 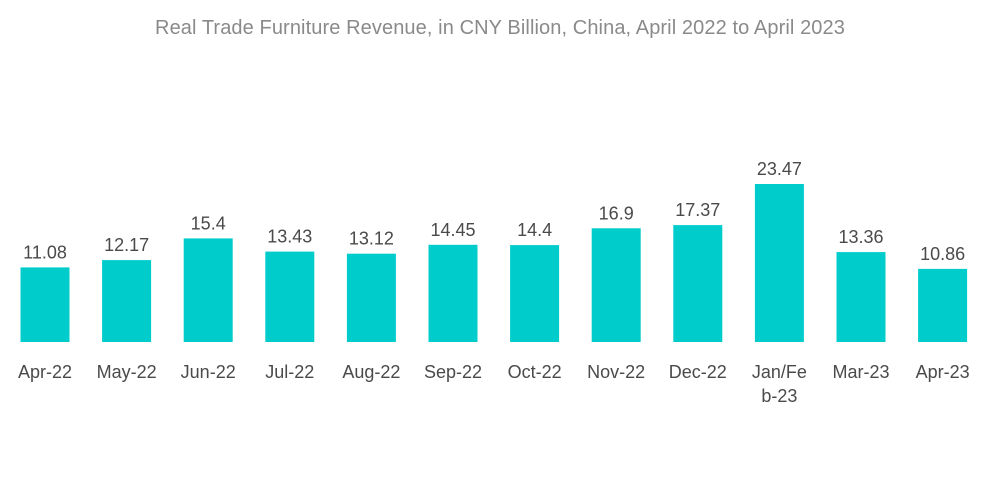 What do you see at coordinates (779, 384) in the screenshot?
I see `x-tick-label-Jan/Feb-23: Jan/Fe b-23` at bounding box center [779, 384].